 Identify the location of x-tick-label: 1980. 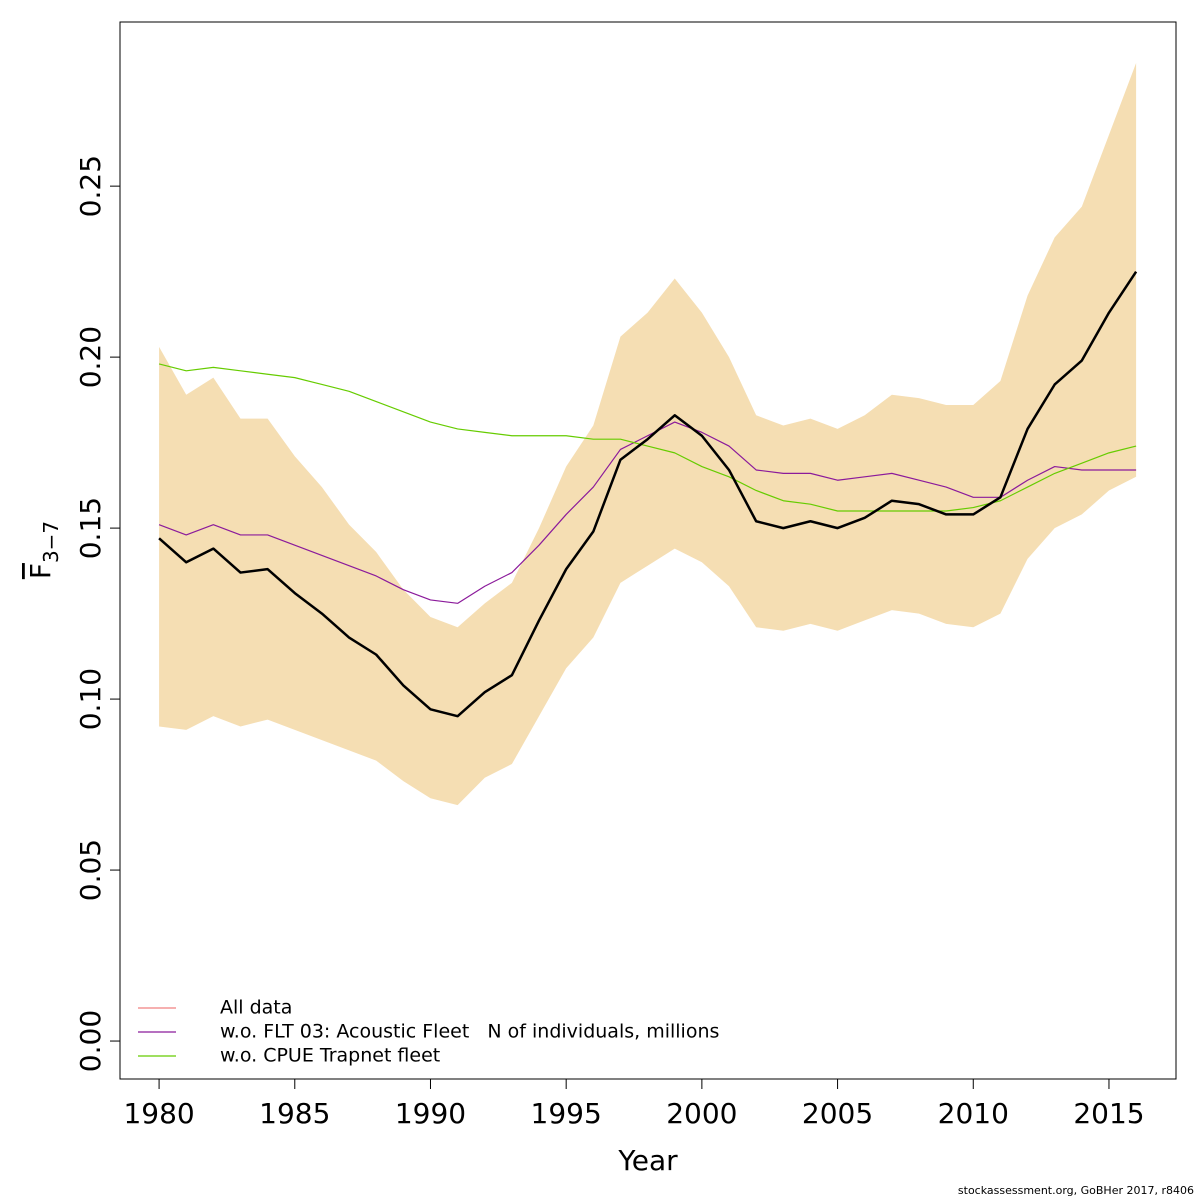
(158, 1113).